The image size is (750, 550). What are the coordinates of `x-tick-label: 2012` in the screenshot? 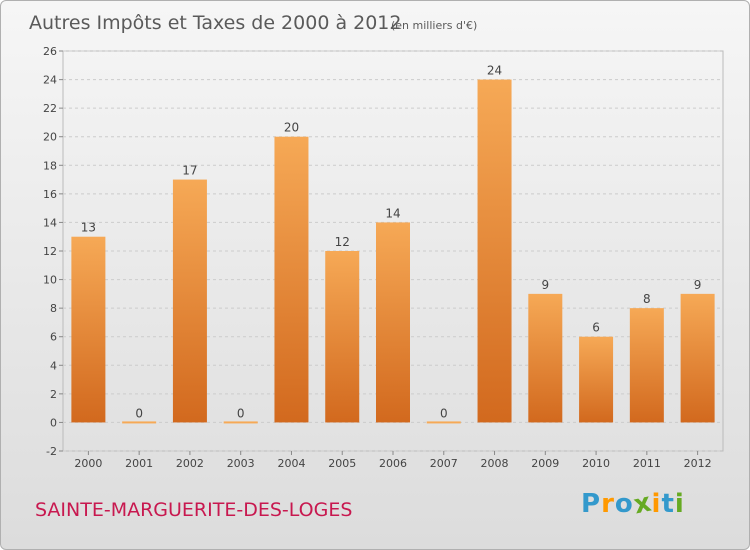 It's located at (698, 463).